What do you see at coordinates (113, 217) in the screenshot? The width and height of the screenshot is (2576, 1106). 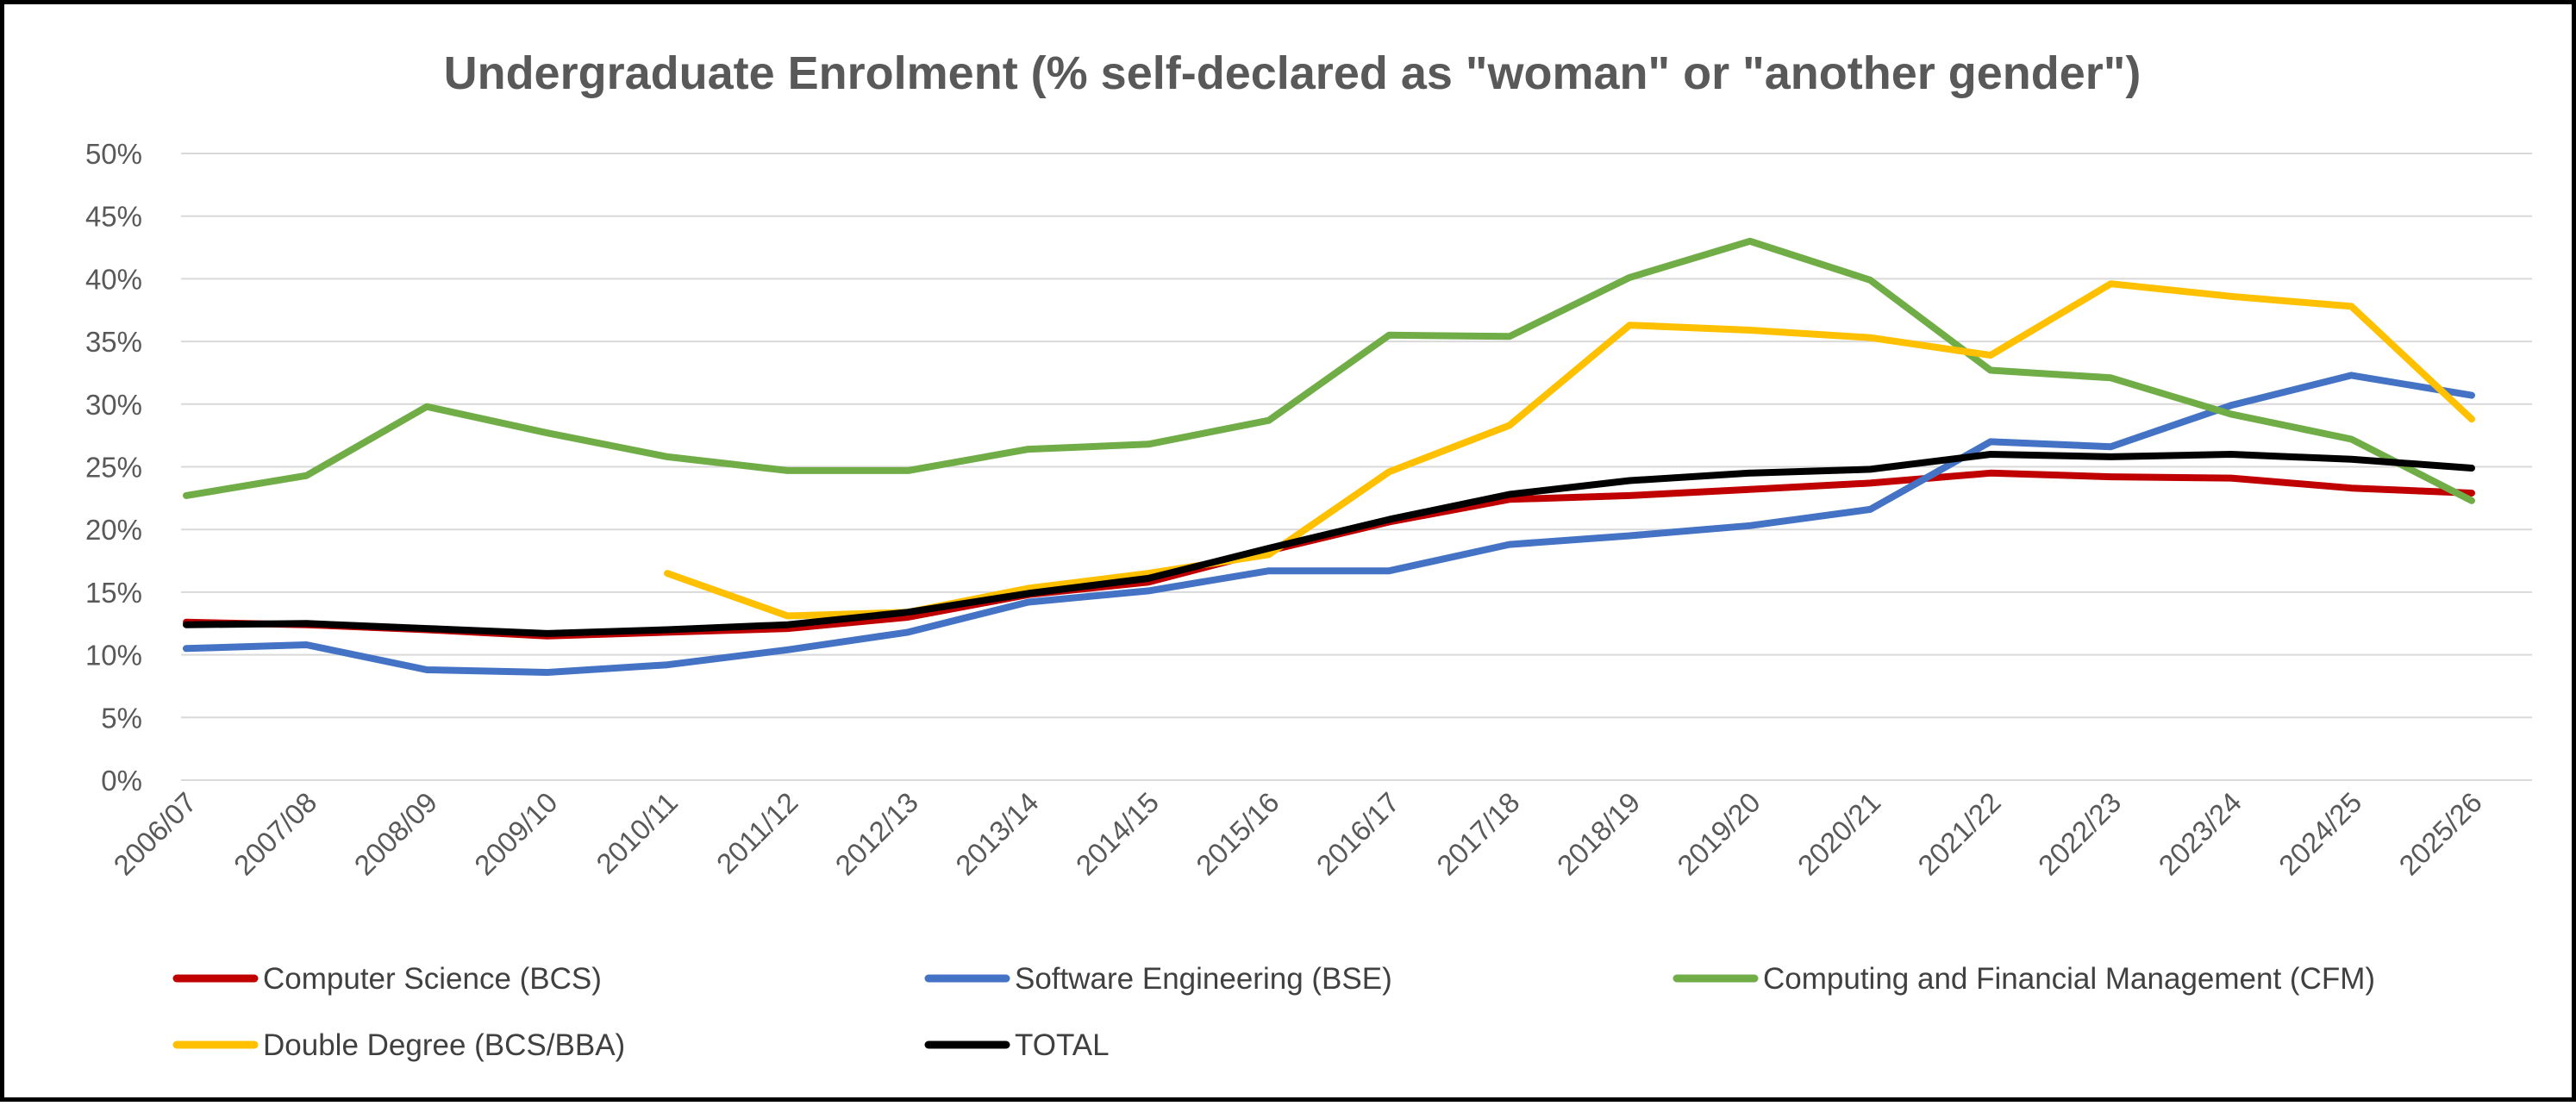 I see `y-tick-label: 45%` at bounding box center [113, 217].